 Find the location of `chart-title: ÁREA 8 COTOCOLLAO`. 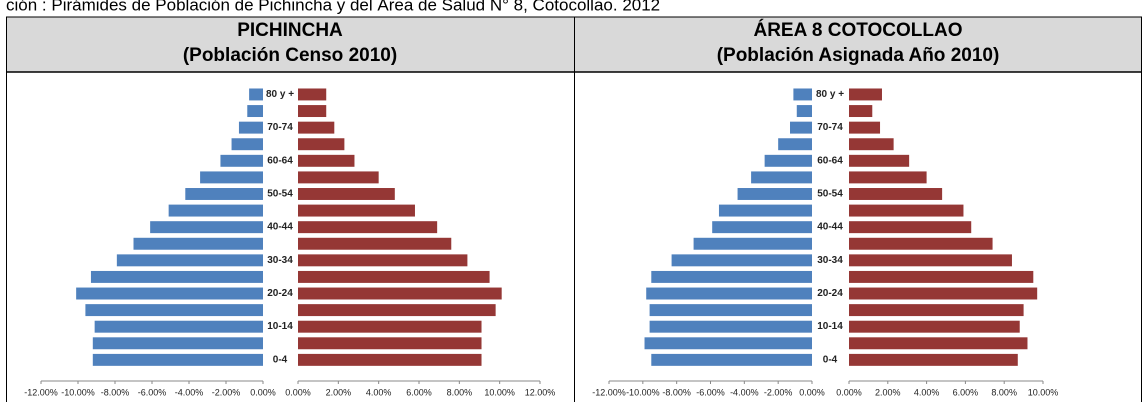

chart-title: ÁREA 8 COTOCOLLAO is located at coordinates (857, 30).